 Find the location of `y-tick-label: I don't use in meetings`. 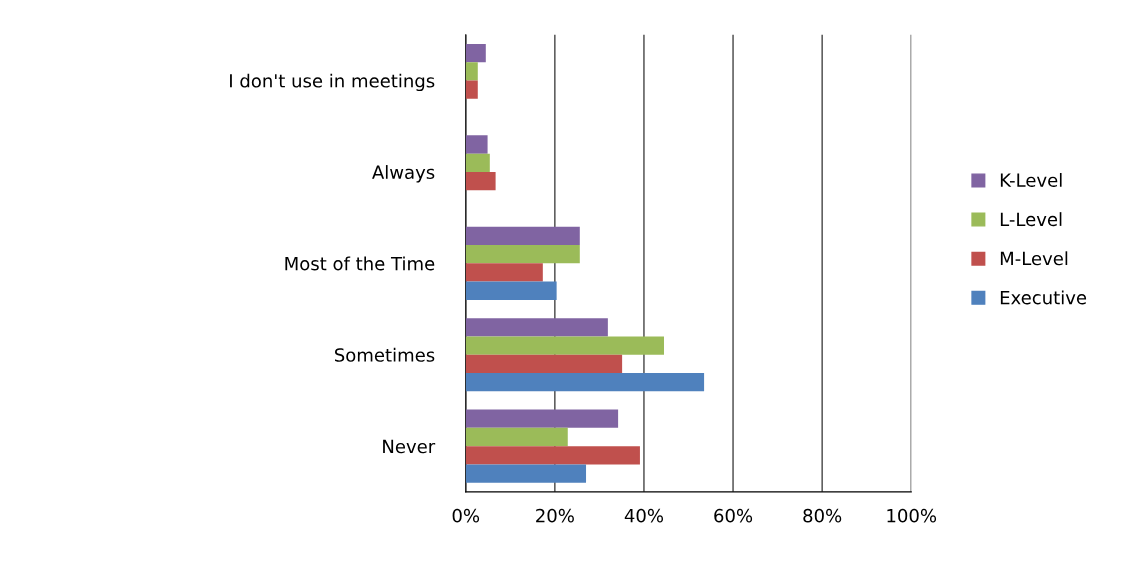

y-tick-label: I don't use in meetings is located at coordinates (332, 82).